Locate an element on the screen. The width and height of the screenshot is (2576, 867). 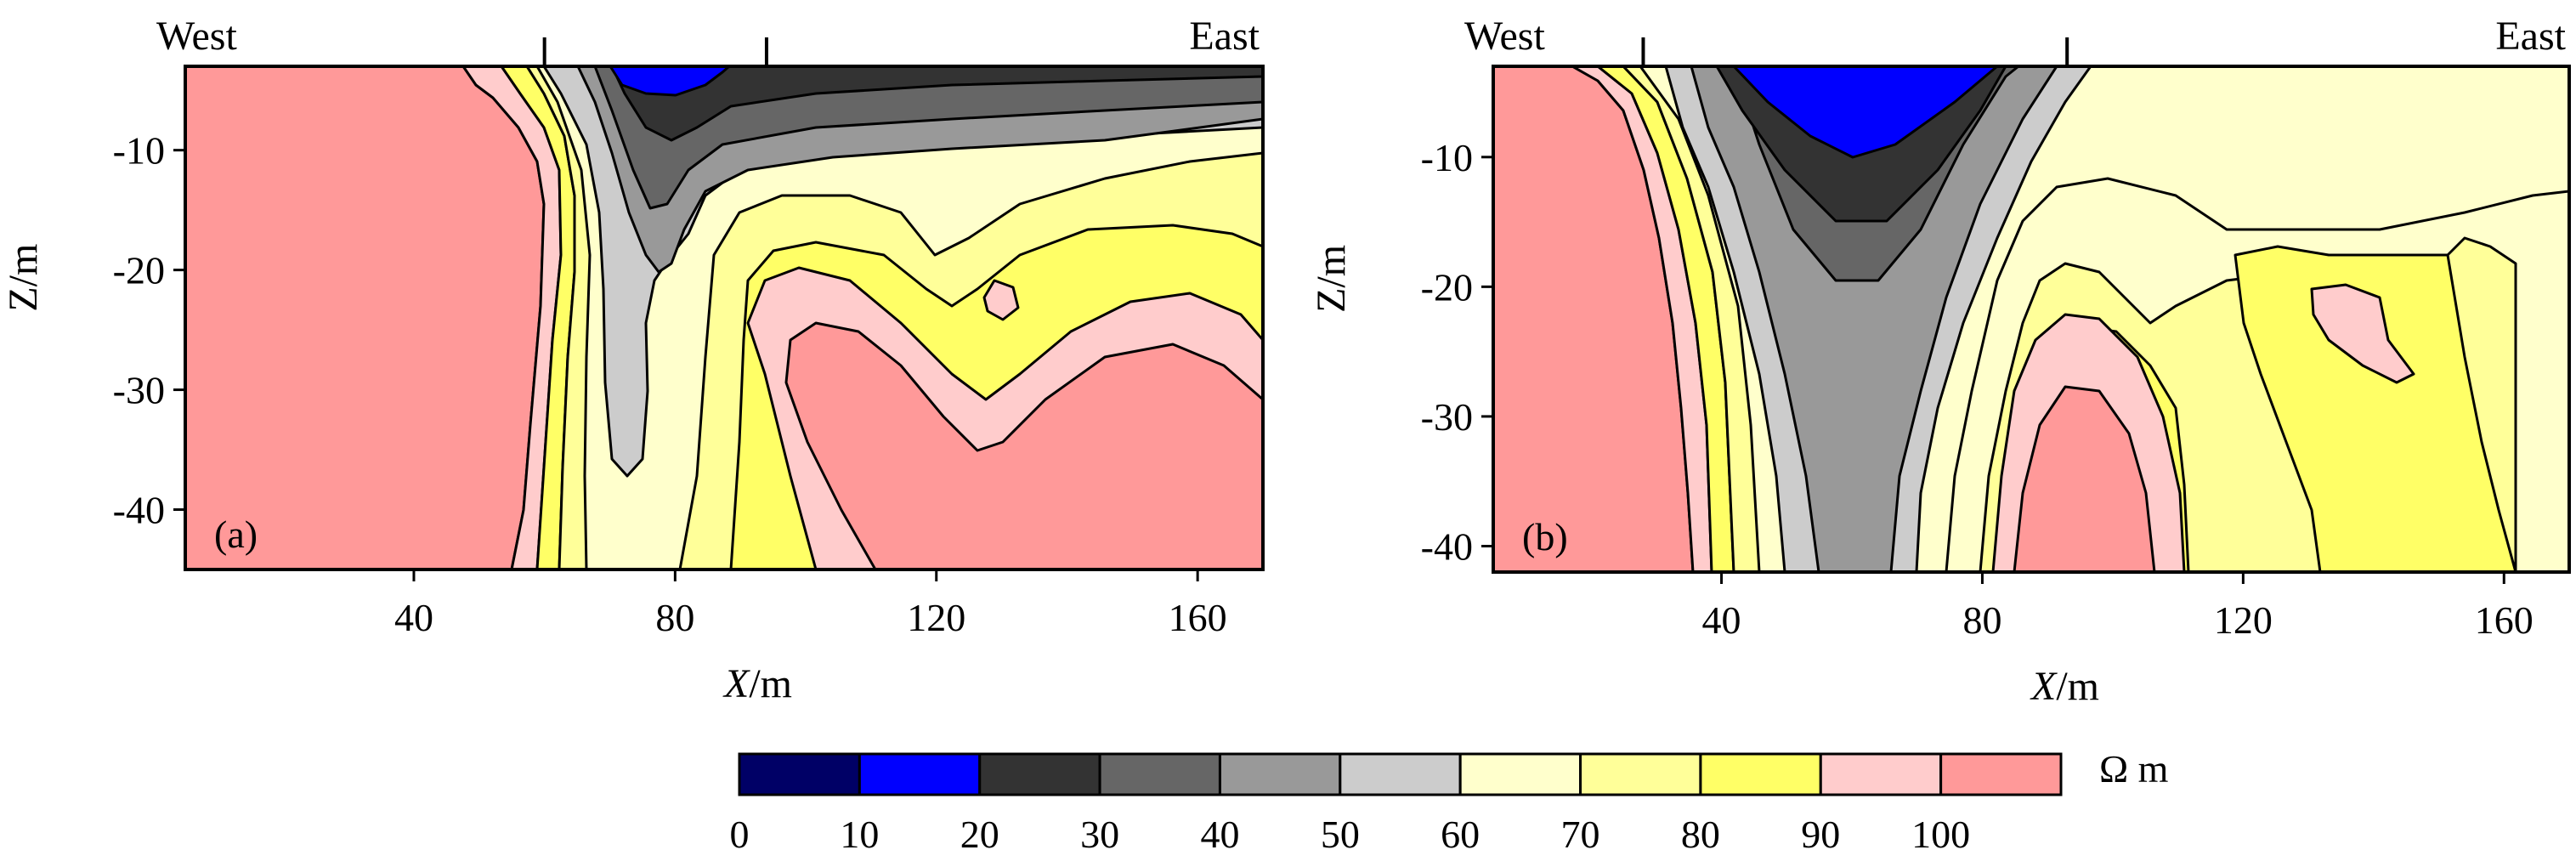
colorbar-unit-label: Ω m is located at coordinates (2134, 768).